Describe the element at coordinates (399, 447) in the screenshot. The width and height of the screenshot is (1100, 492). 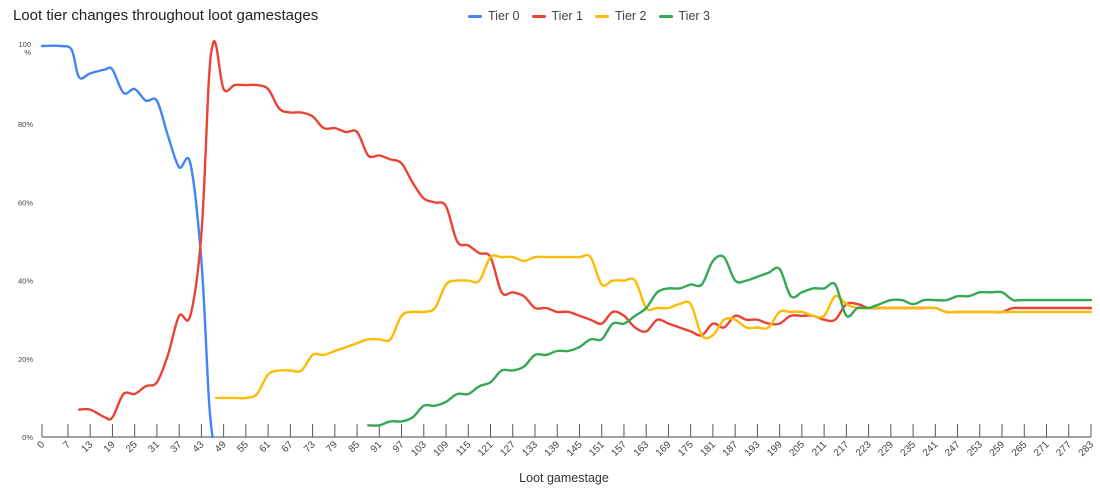
I see `x-tick-label: 97` at that location.